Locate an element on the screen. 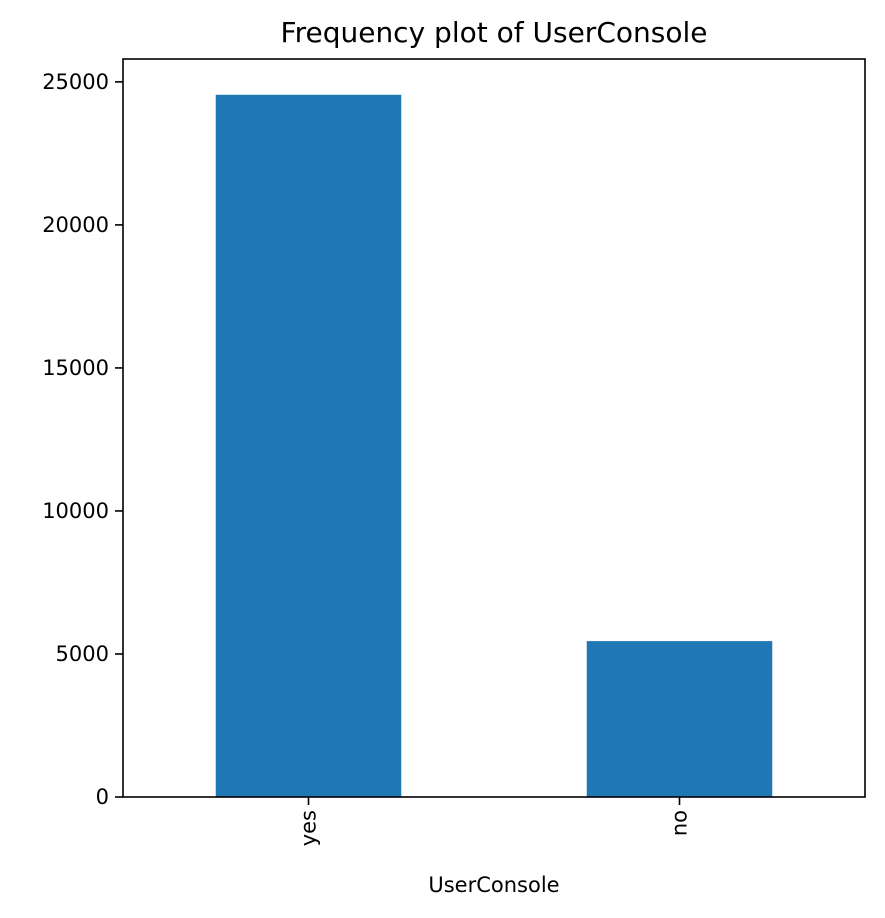  y-tick-label: 10000 is located at coordinates (75, 511).